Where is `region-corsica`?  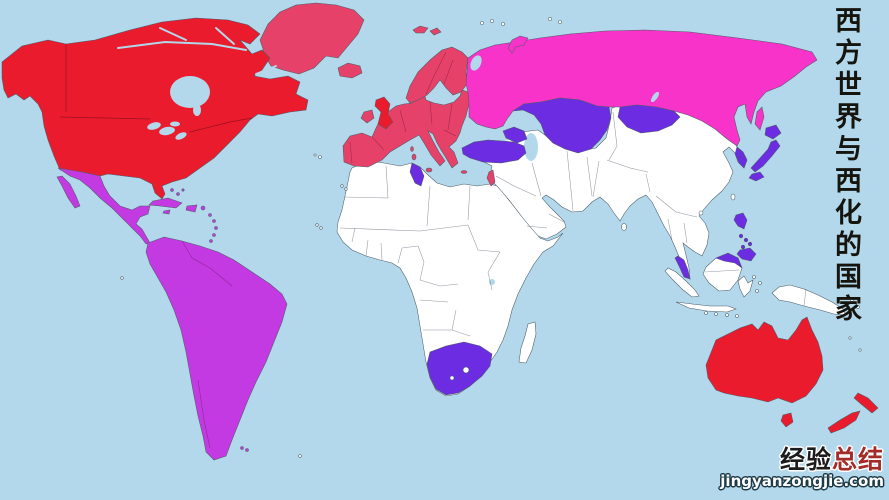 region-corsica is located at coordinates (412, 149).